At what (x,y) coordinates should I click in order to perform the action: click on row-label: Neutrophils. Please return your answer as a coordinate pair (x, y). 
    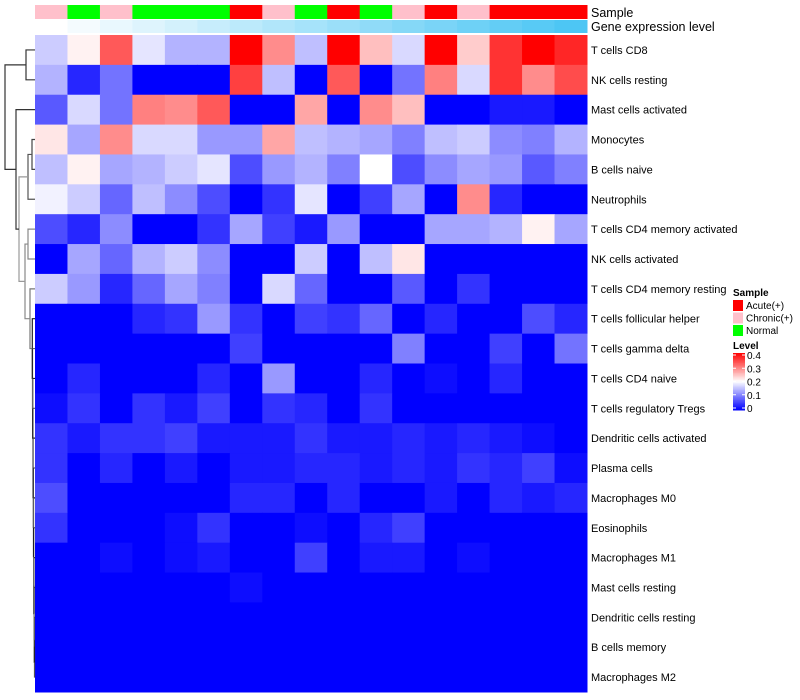
    Looking at the image, I should click on (619, 200).